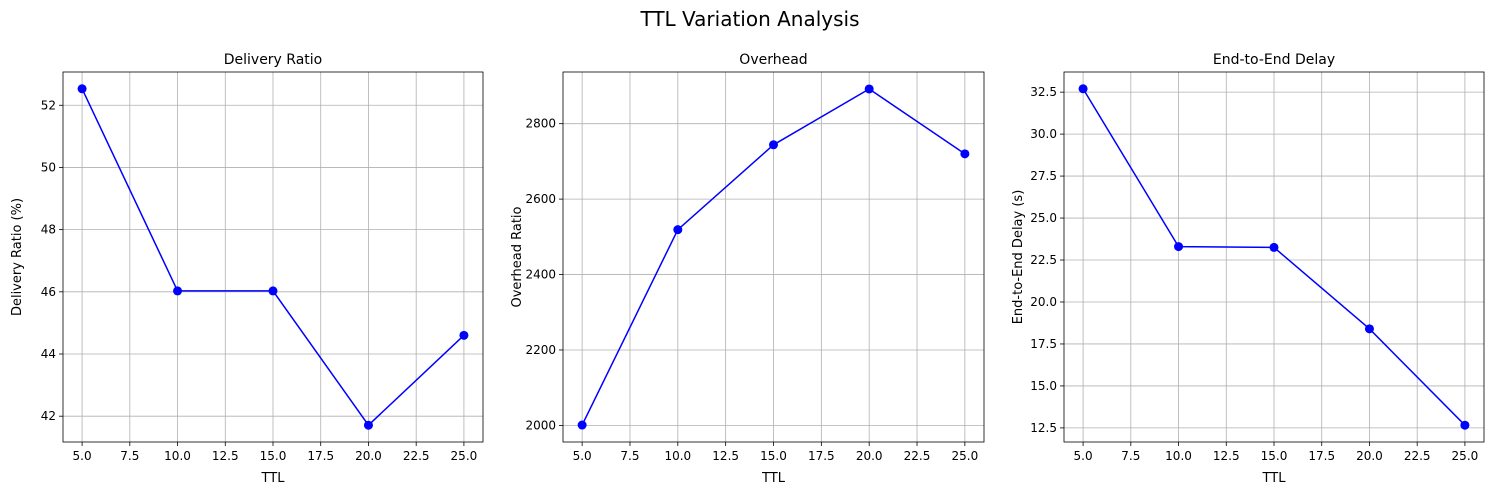 This screenshot has width=1500, height=500. I want to click on chart-title: Delivery Ratio, so click(273, 60).